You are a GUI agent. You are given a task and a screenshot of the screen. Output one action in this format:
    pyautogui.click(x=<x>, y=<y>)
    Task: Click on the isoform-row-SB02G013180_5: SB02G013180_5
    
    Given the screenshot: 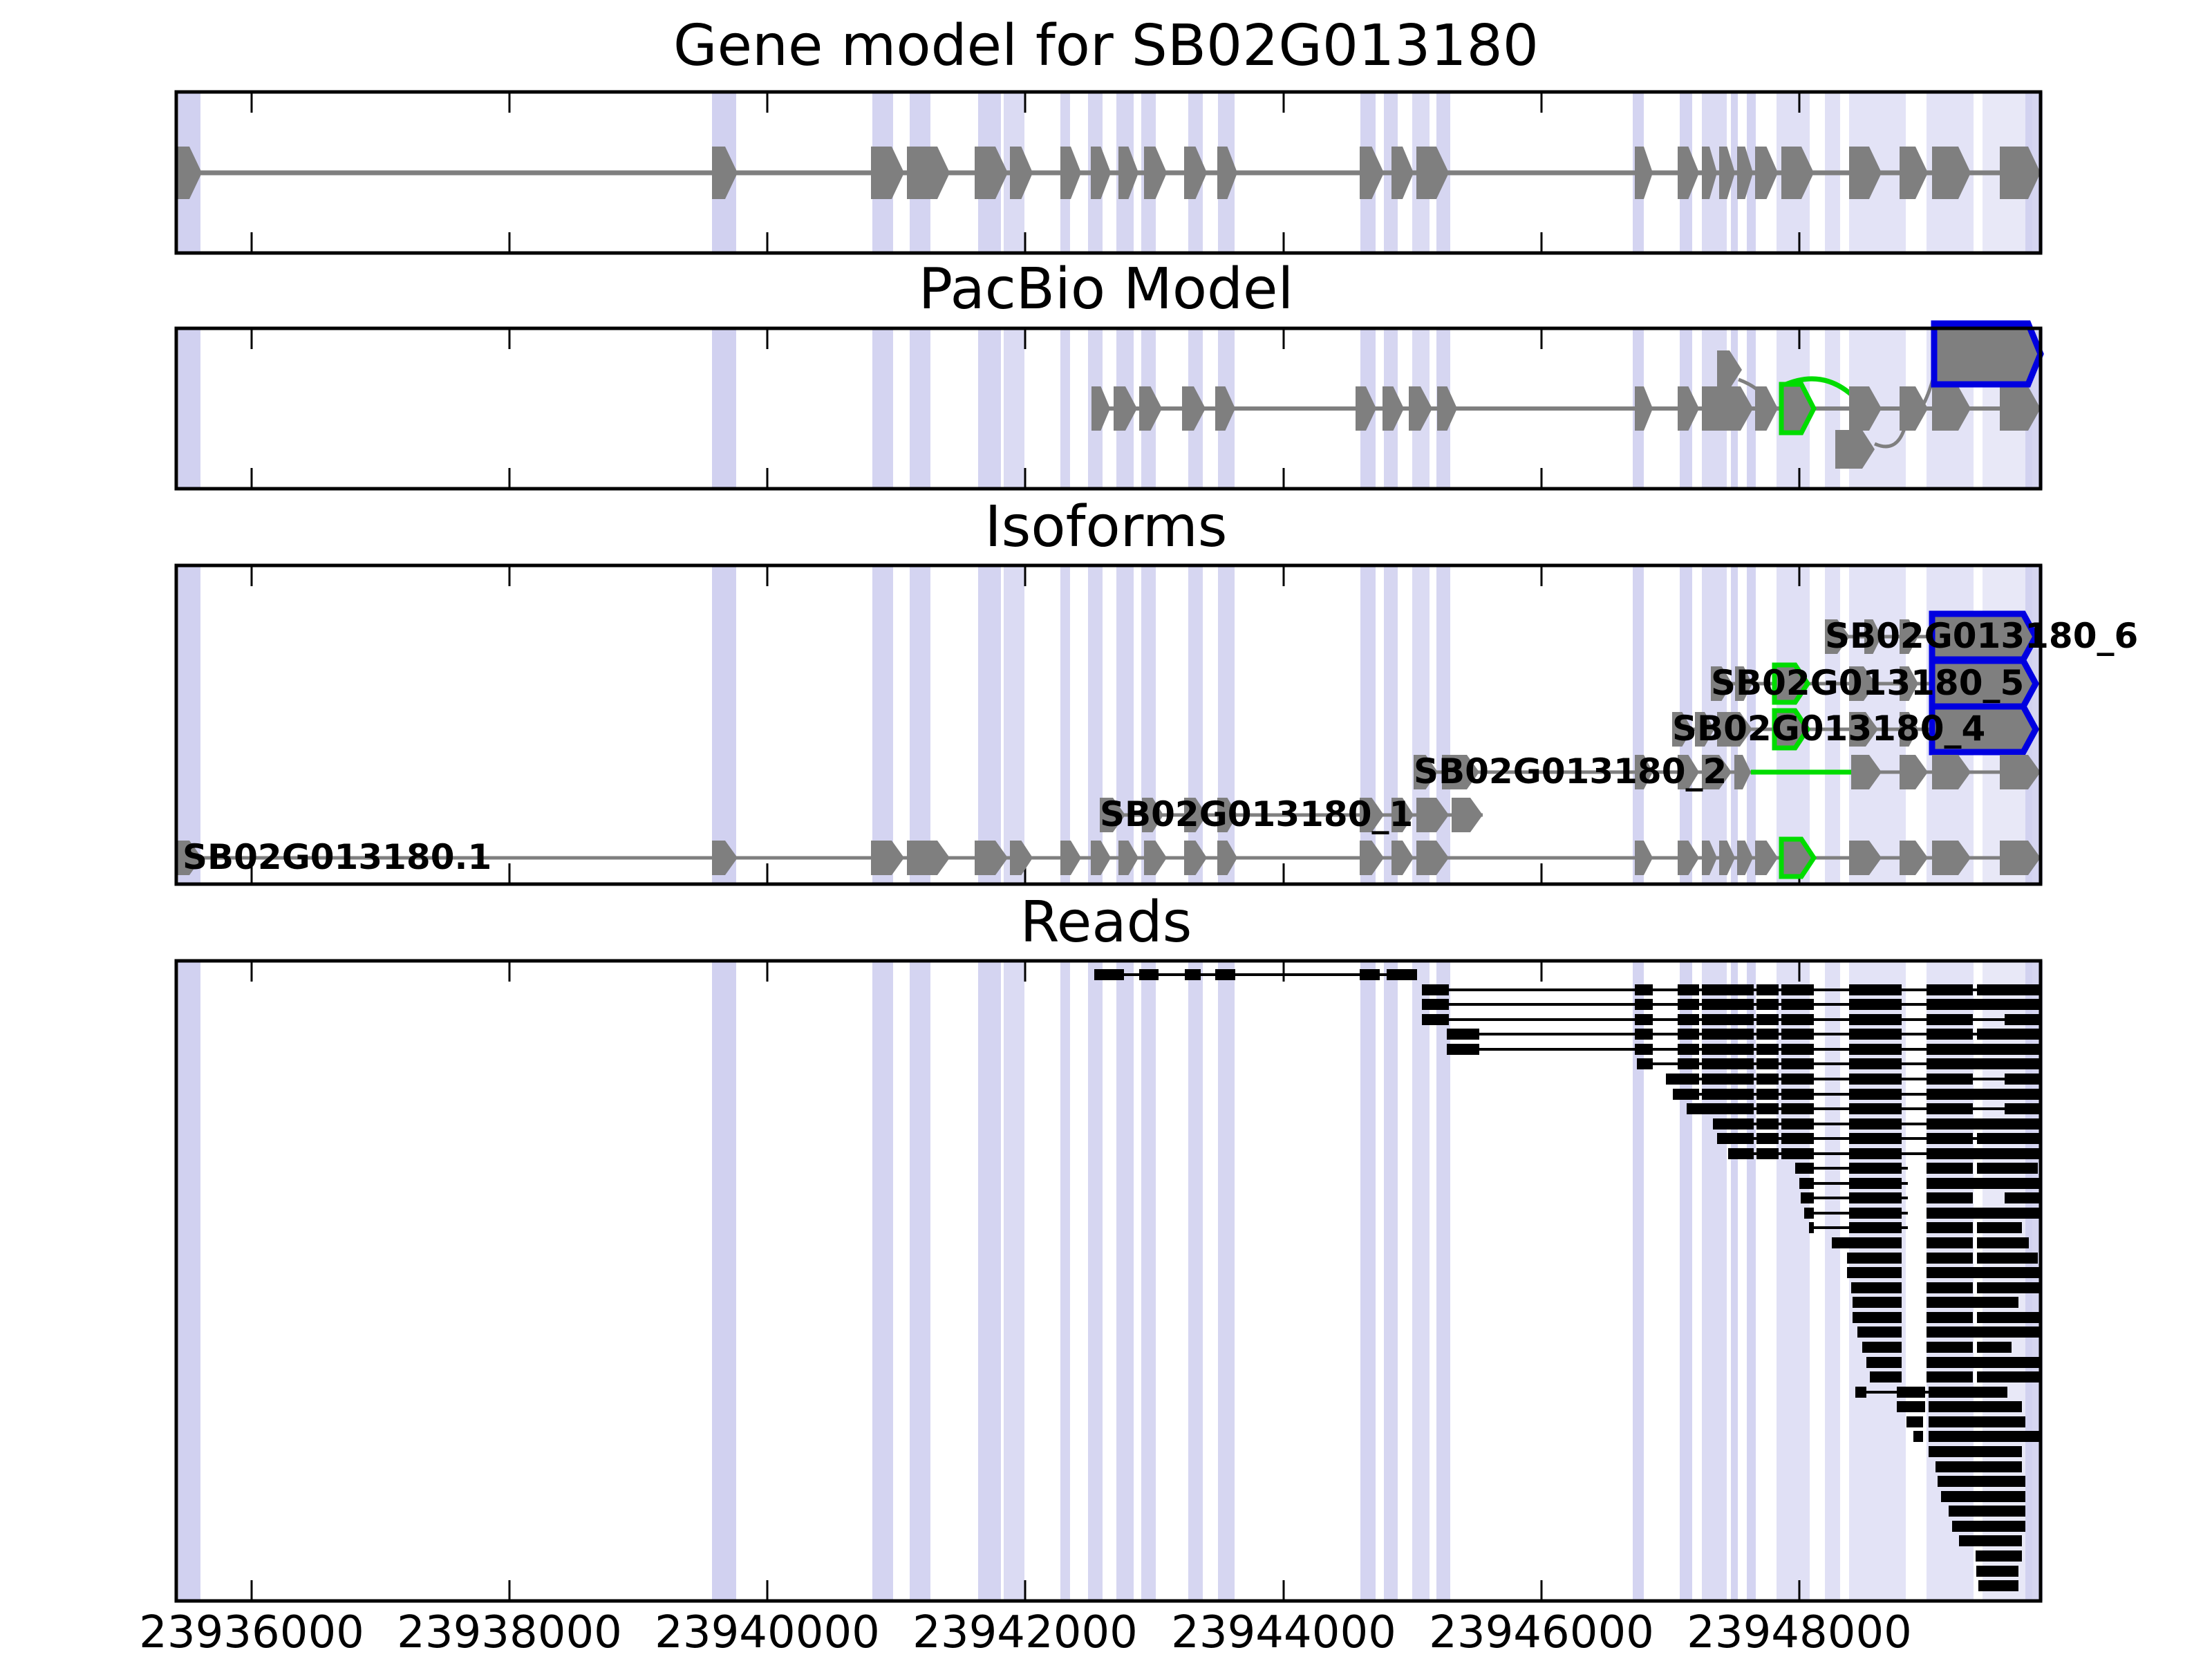 What is the action you would take?
    pyautogui.click(x=1876, y=684)
    